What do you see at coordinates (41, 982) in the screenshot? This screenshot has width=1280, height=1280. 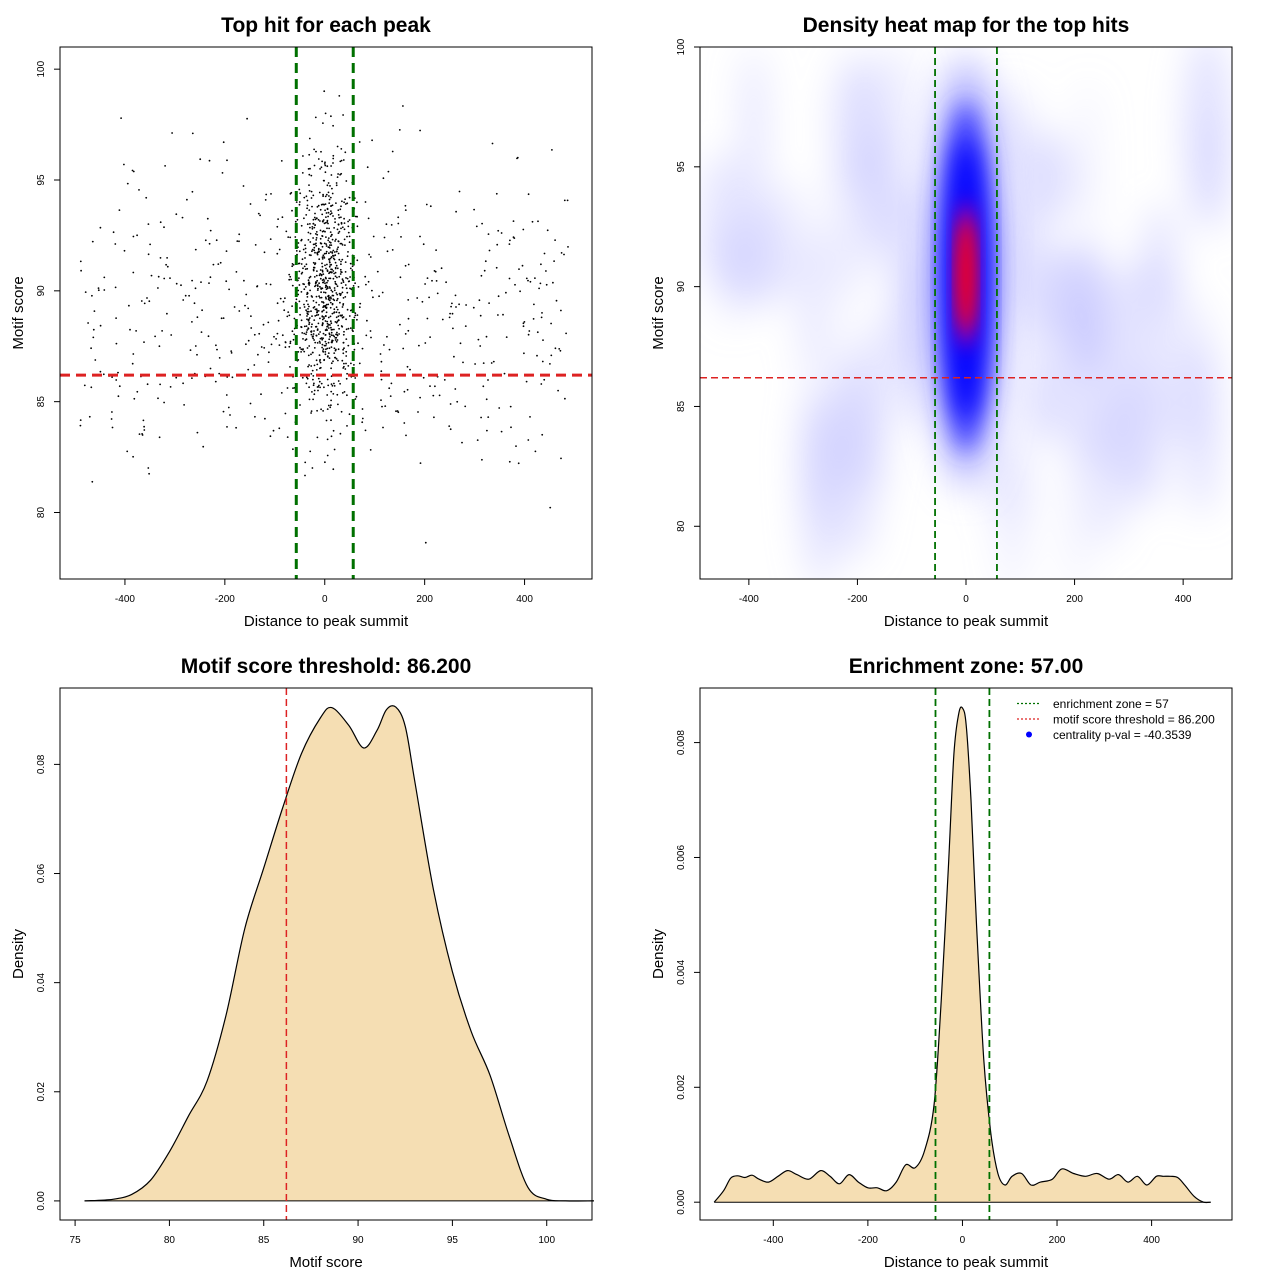 I see `y-tick-label: 0.04` at bounding box center [41, 982].